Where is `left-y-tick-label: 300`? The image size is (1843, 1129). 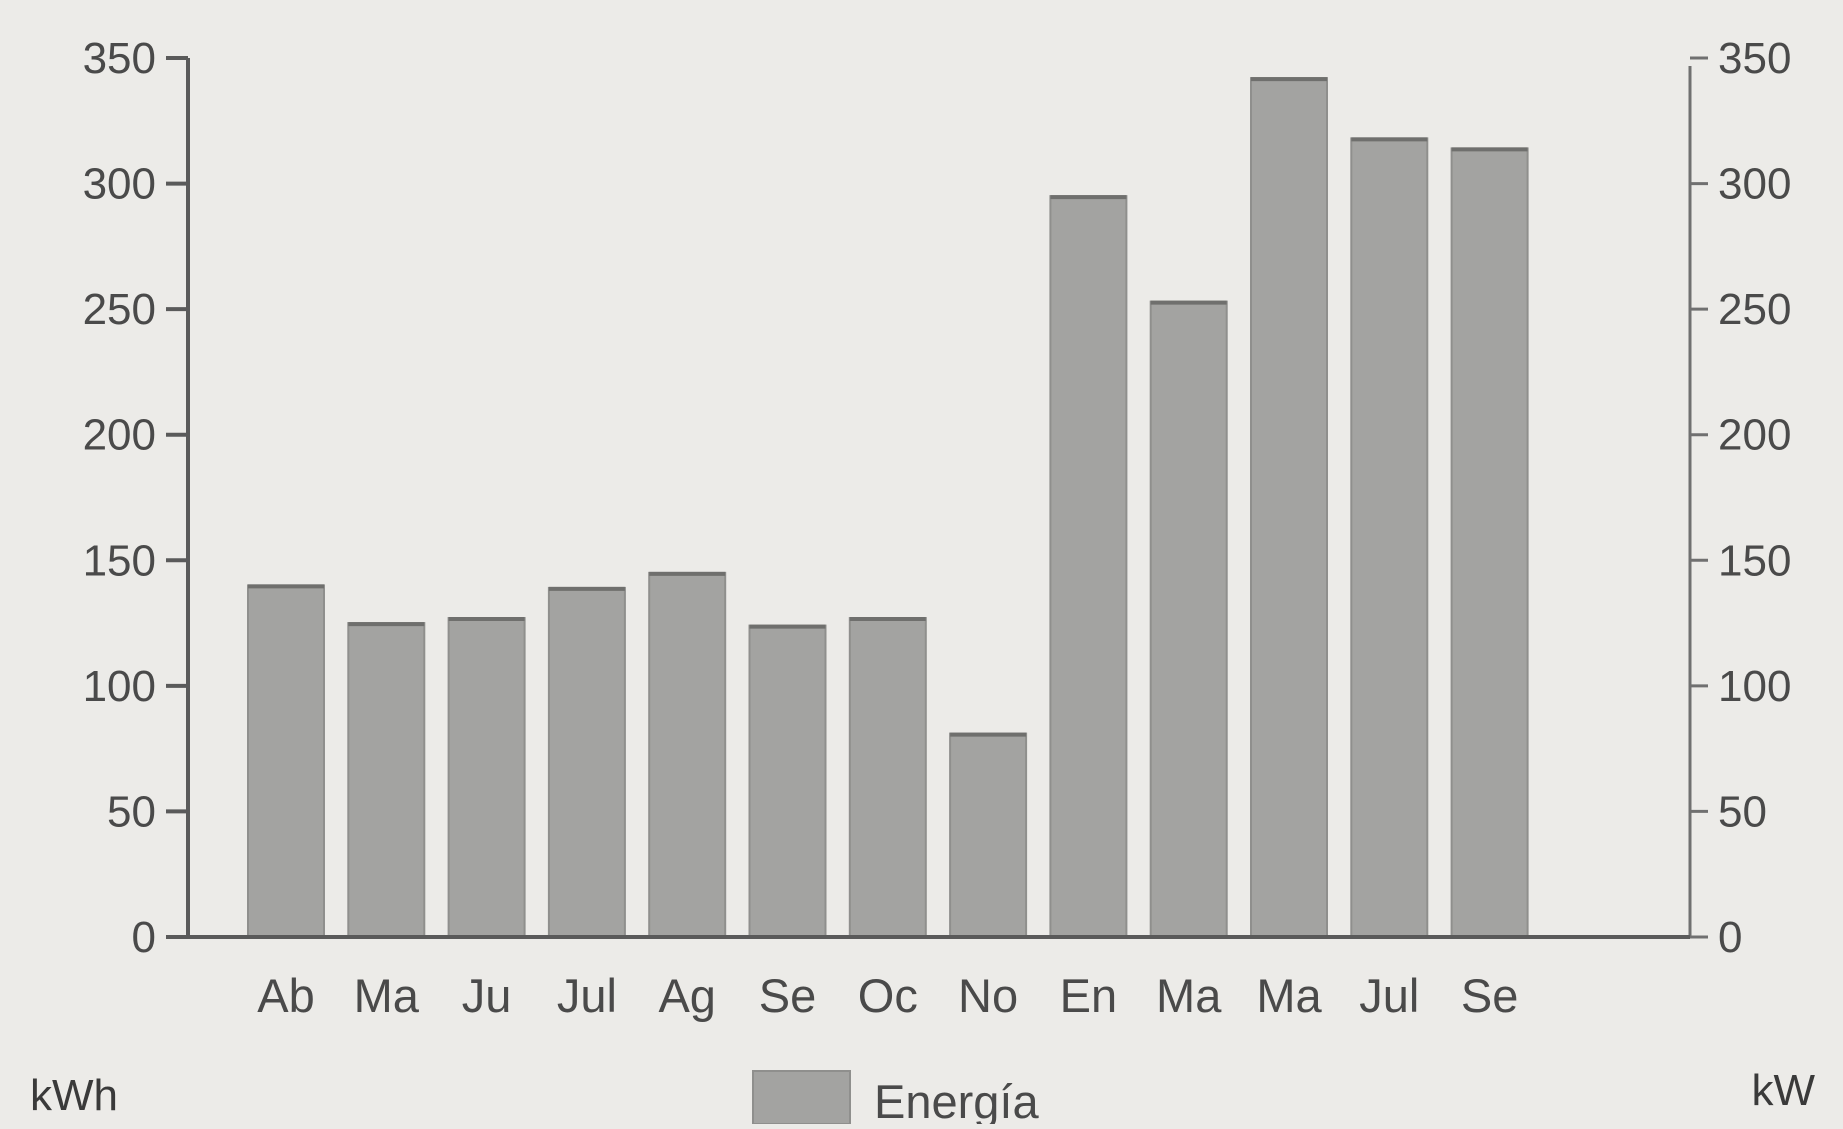 left-y-tick-label: 300 is located at coordinates (119, 184).